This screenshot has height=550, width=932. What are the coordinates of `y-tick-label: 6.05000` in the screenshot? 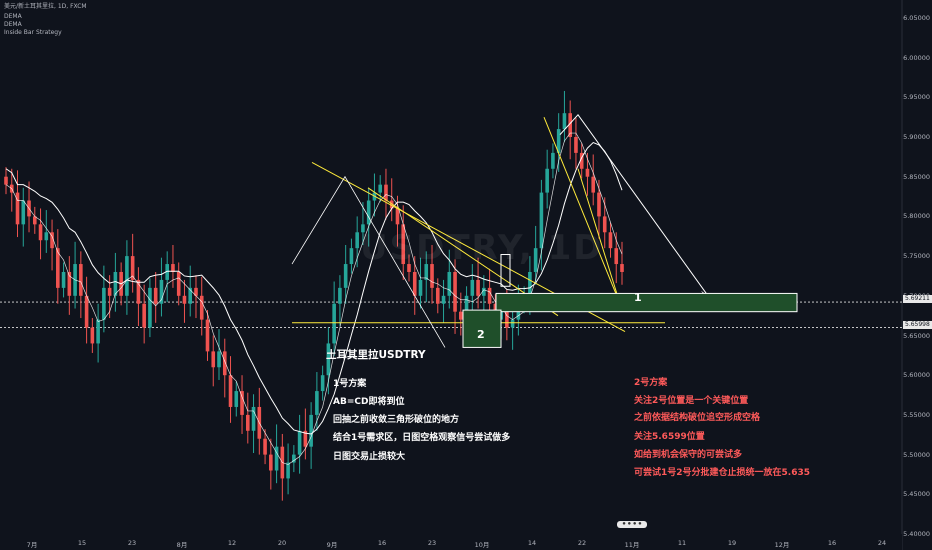 It's located at (916, 17).